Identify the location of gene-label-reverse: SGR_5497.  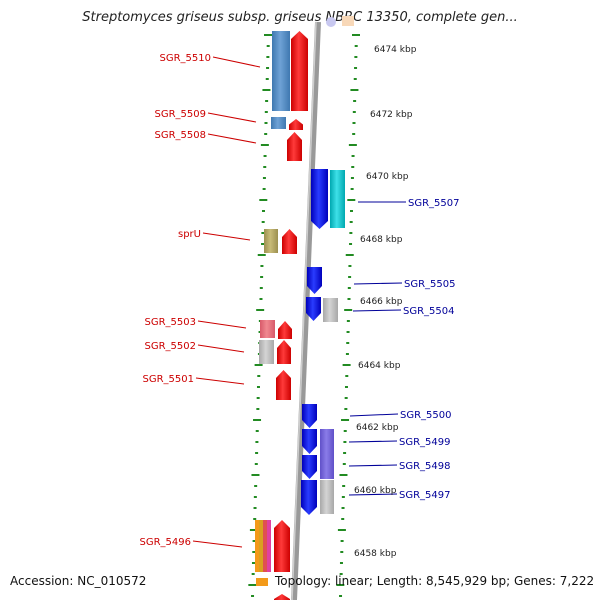
(425, 495).